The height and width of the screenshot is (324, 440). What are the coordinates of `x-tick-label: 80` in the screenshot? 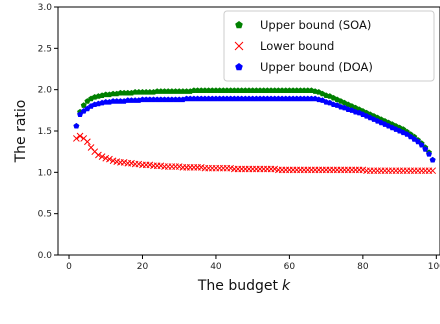 It's located at (363, 267).